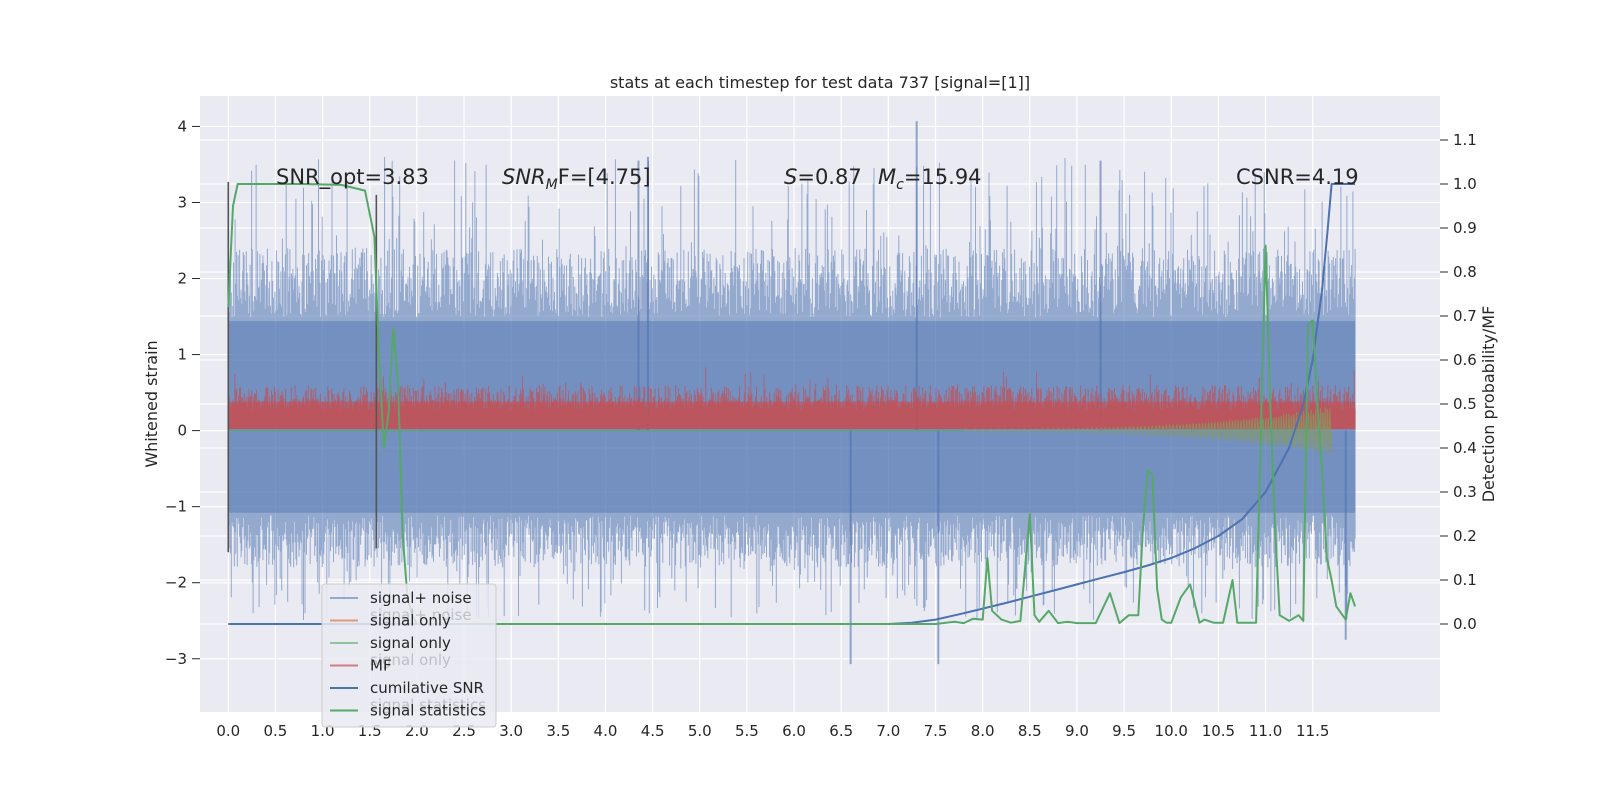 This screenshot has width=1600, height=800. I want to click on annotation-mc-prefix: M, so click(887, 177).